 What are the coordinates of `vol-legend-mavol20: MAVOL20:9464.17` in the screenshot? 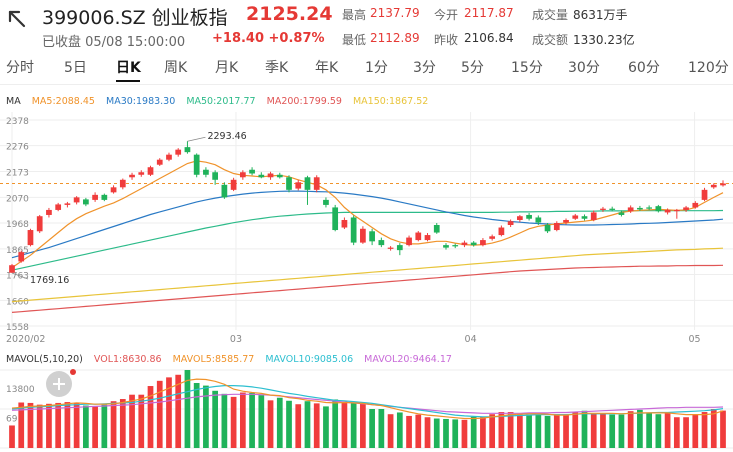 It's located at (408, 359).